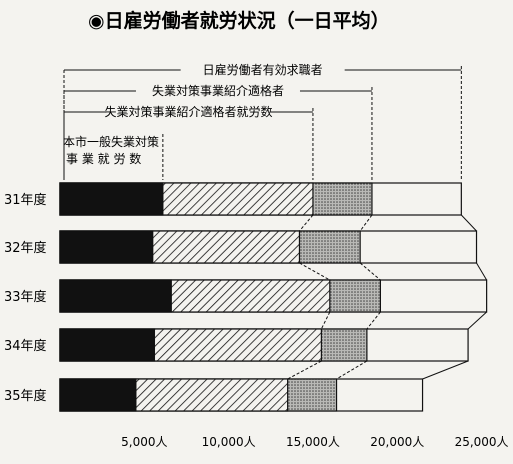 The width and height of the screenshot is (513, 464). I want to click on x-tick-label-4: 20,000人, so click(397, 442).